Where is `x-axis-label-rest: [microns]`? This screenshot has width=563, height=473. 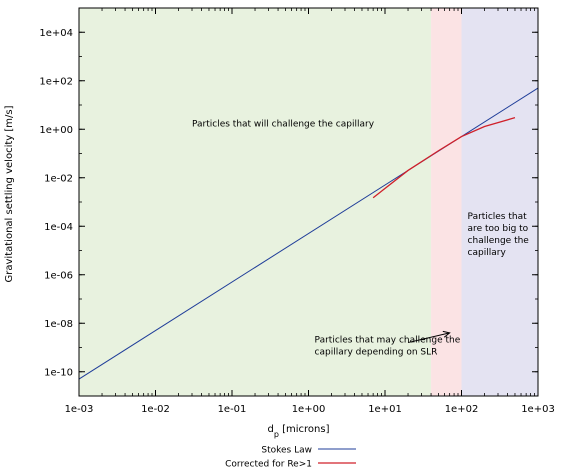
x-axis-label-rest: [microns] is located at coordinates (304, 429).